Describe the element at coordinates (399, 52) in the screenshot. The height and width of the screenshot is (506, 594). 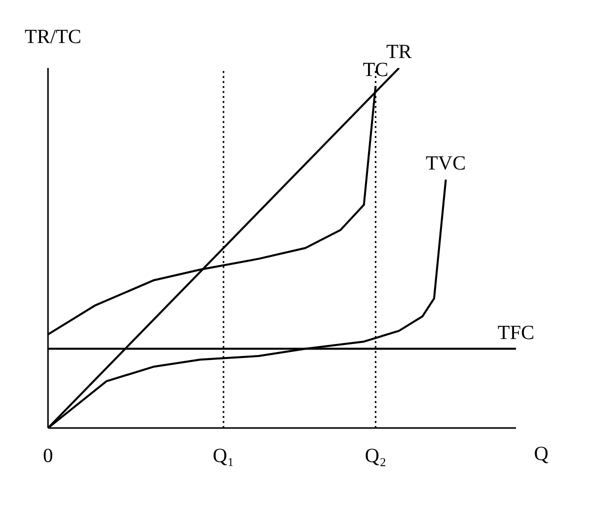
I see `series-label: TR` at that location.